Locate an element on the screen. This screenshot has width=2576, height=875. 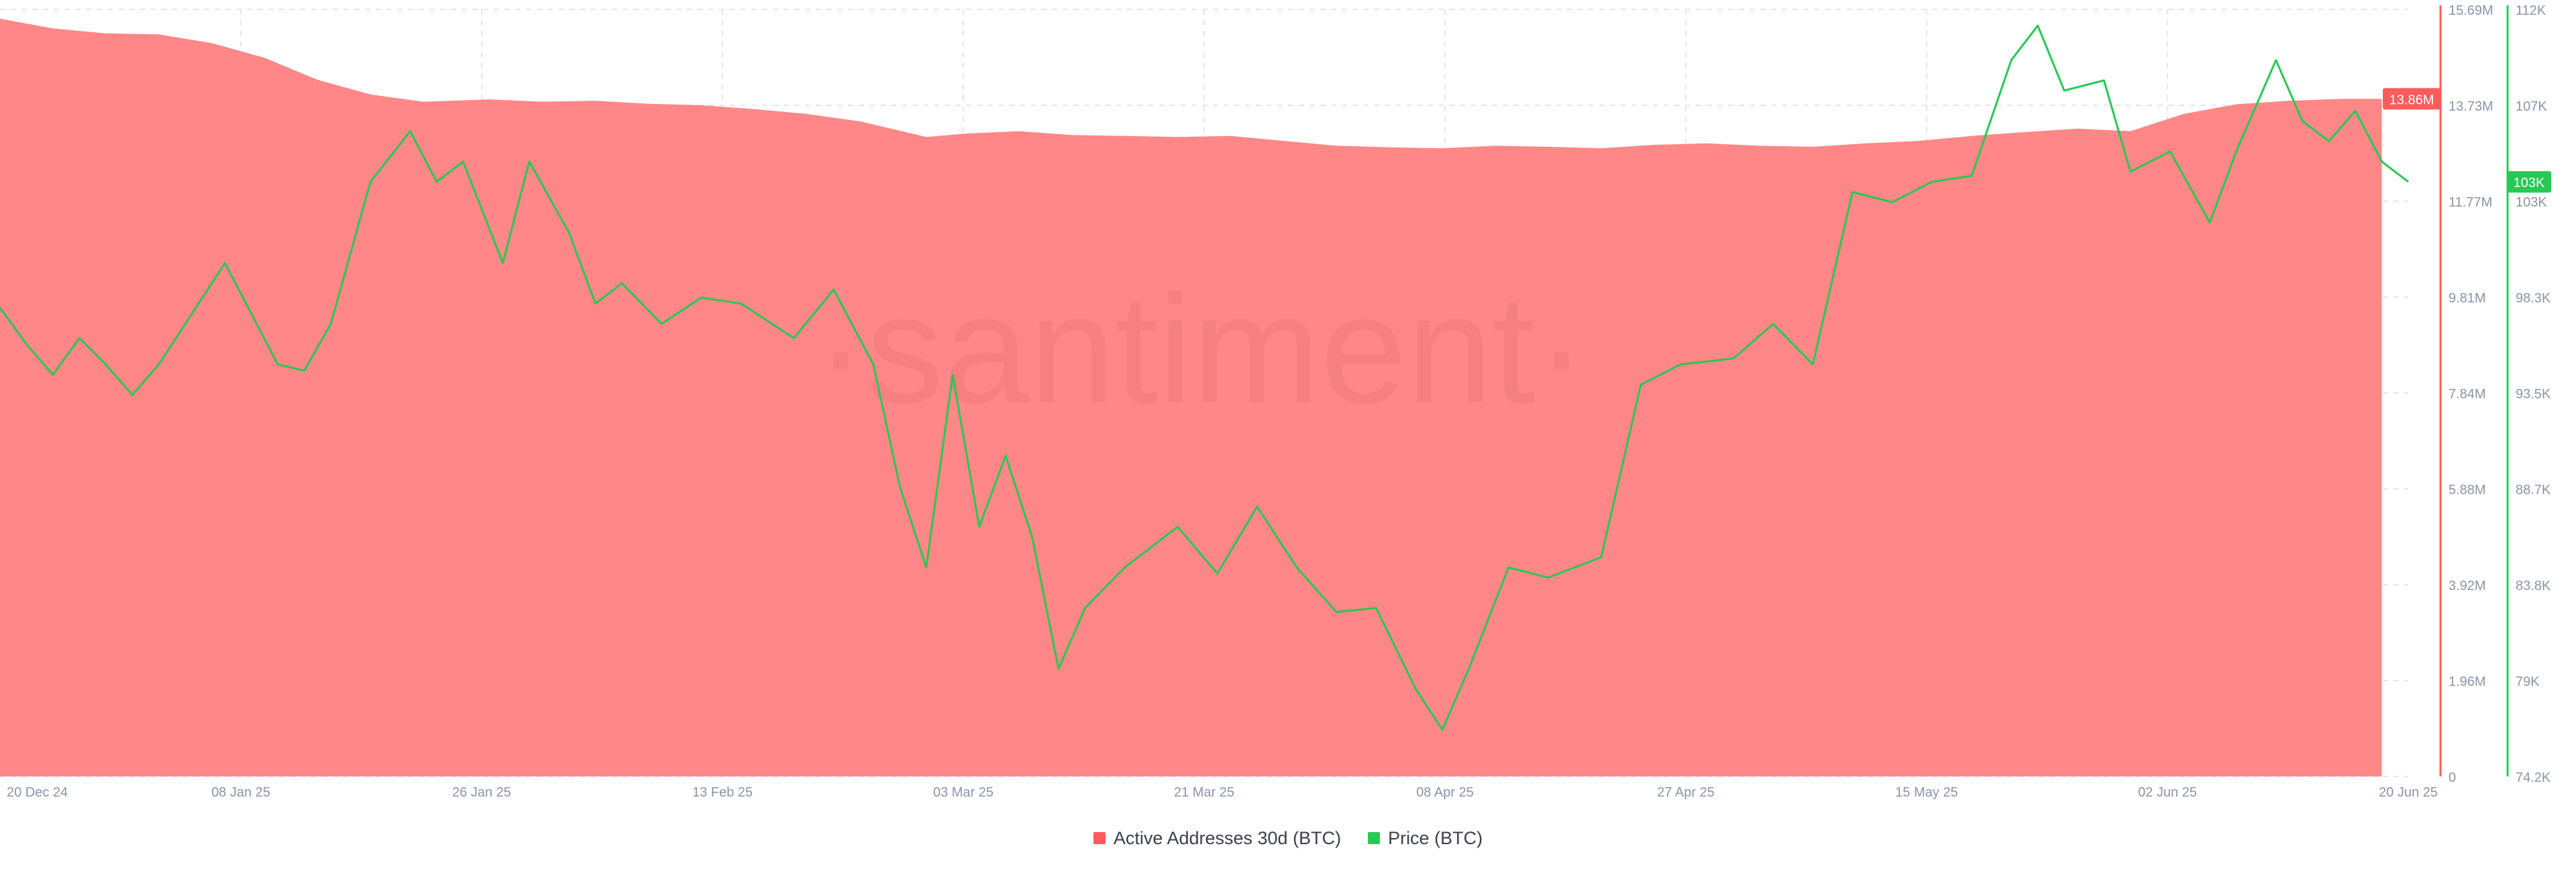
x-tick-label: 08 Jan 25 is located at coordinates (240, 792).